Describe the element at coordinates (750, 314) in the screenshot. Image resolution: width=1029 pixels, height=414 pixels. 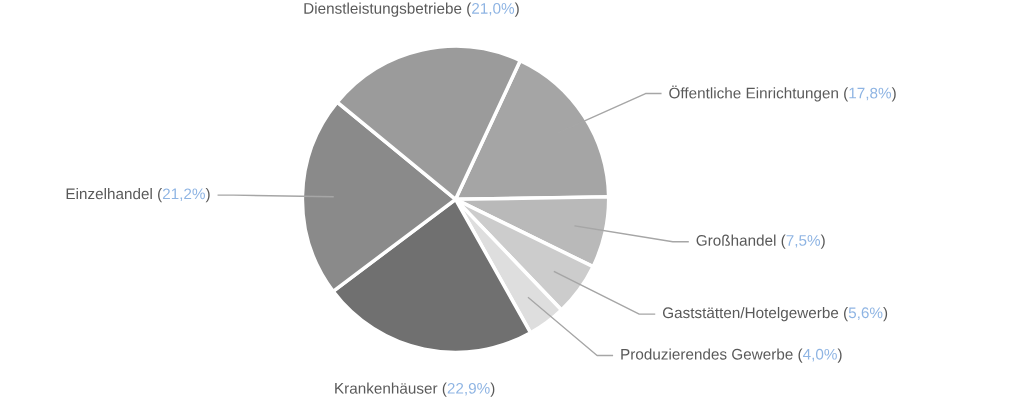
I see `slice-label: Gaststätten/Hotelgewerbe` at that location.